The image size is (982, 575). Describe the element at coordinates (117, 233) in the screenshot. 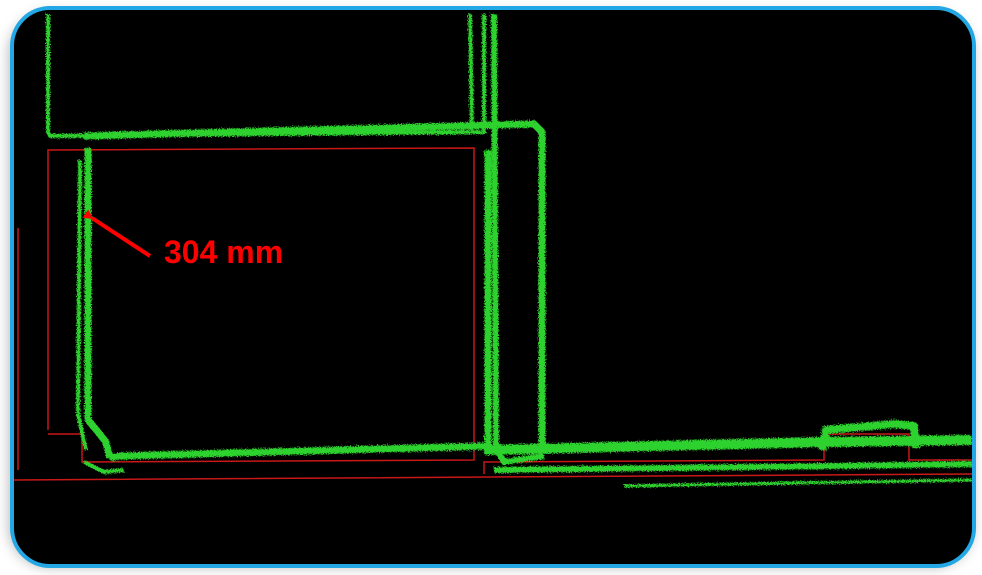

I see `measurement-arrow` at that location.